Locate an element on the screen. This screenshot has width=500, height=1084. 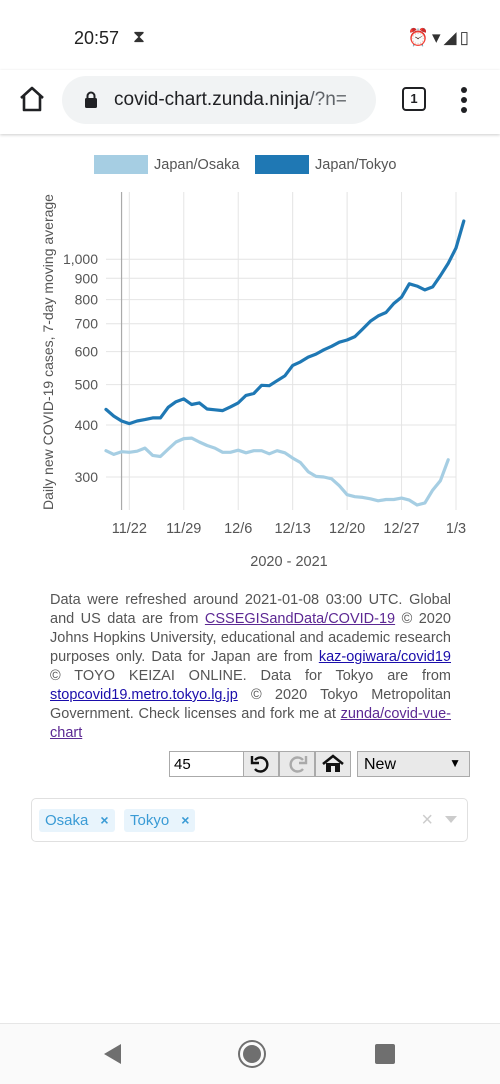
legend-label: Japan/Tokyo is located at coordinates (355, 165).